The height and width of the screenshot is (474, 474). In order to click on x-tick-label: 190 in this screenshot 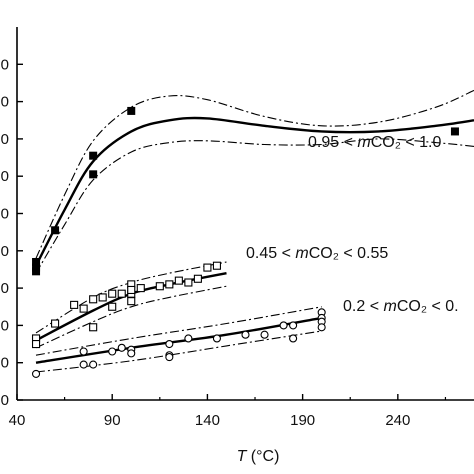, I will do `click(302, 420)`.